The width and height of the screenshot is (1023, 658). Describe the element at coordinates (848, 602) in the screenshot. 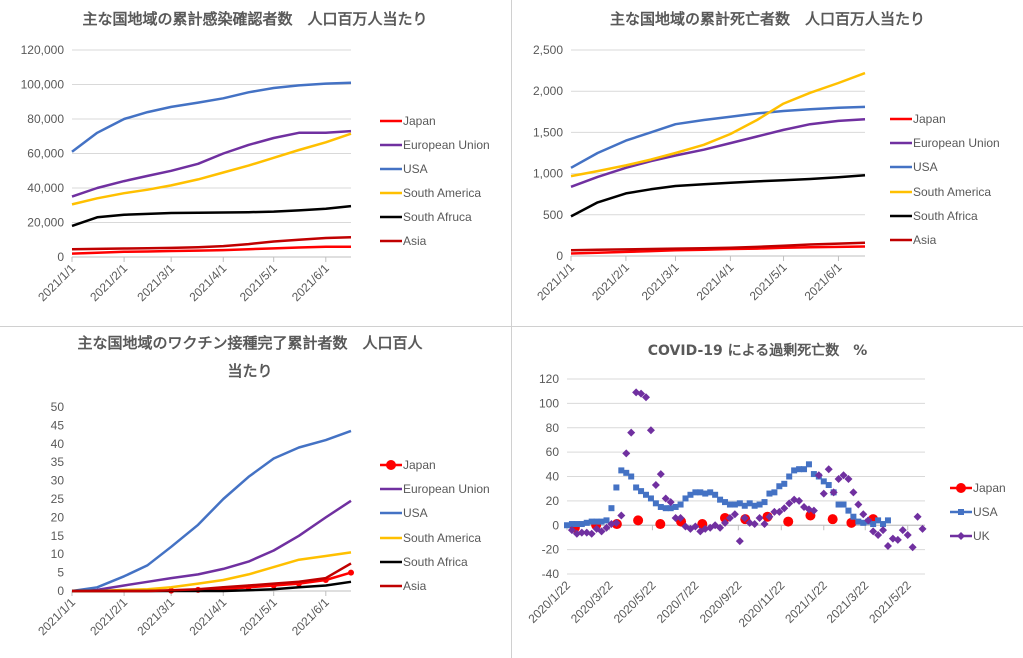

I see `x-tick-label: 2021/3/22` at that location.